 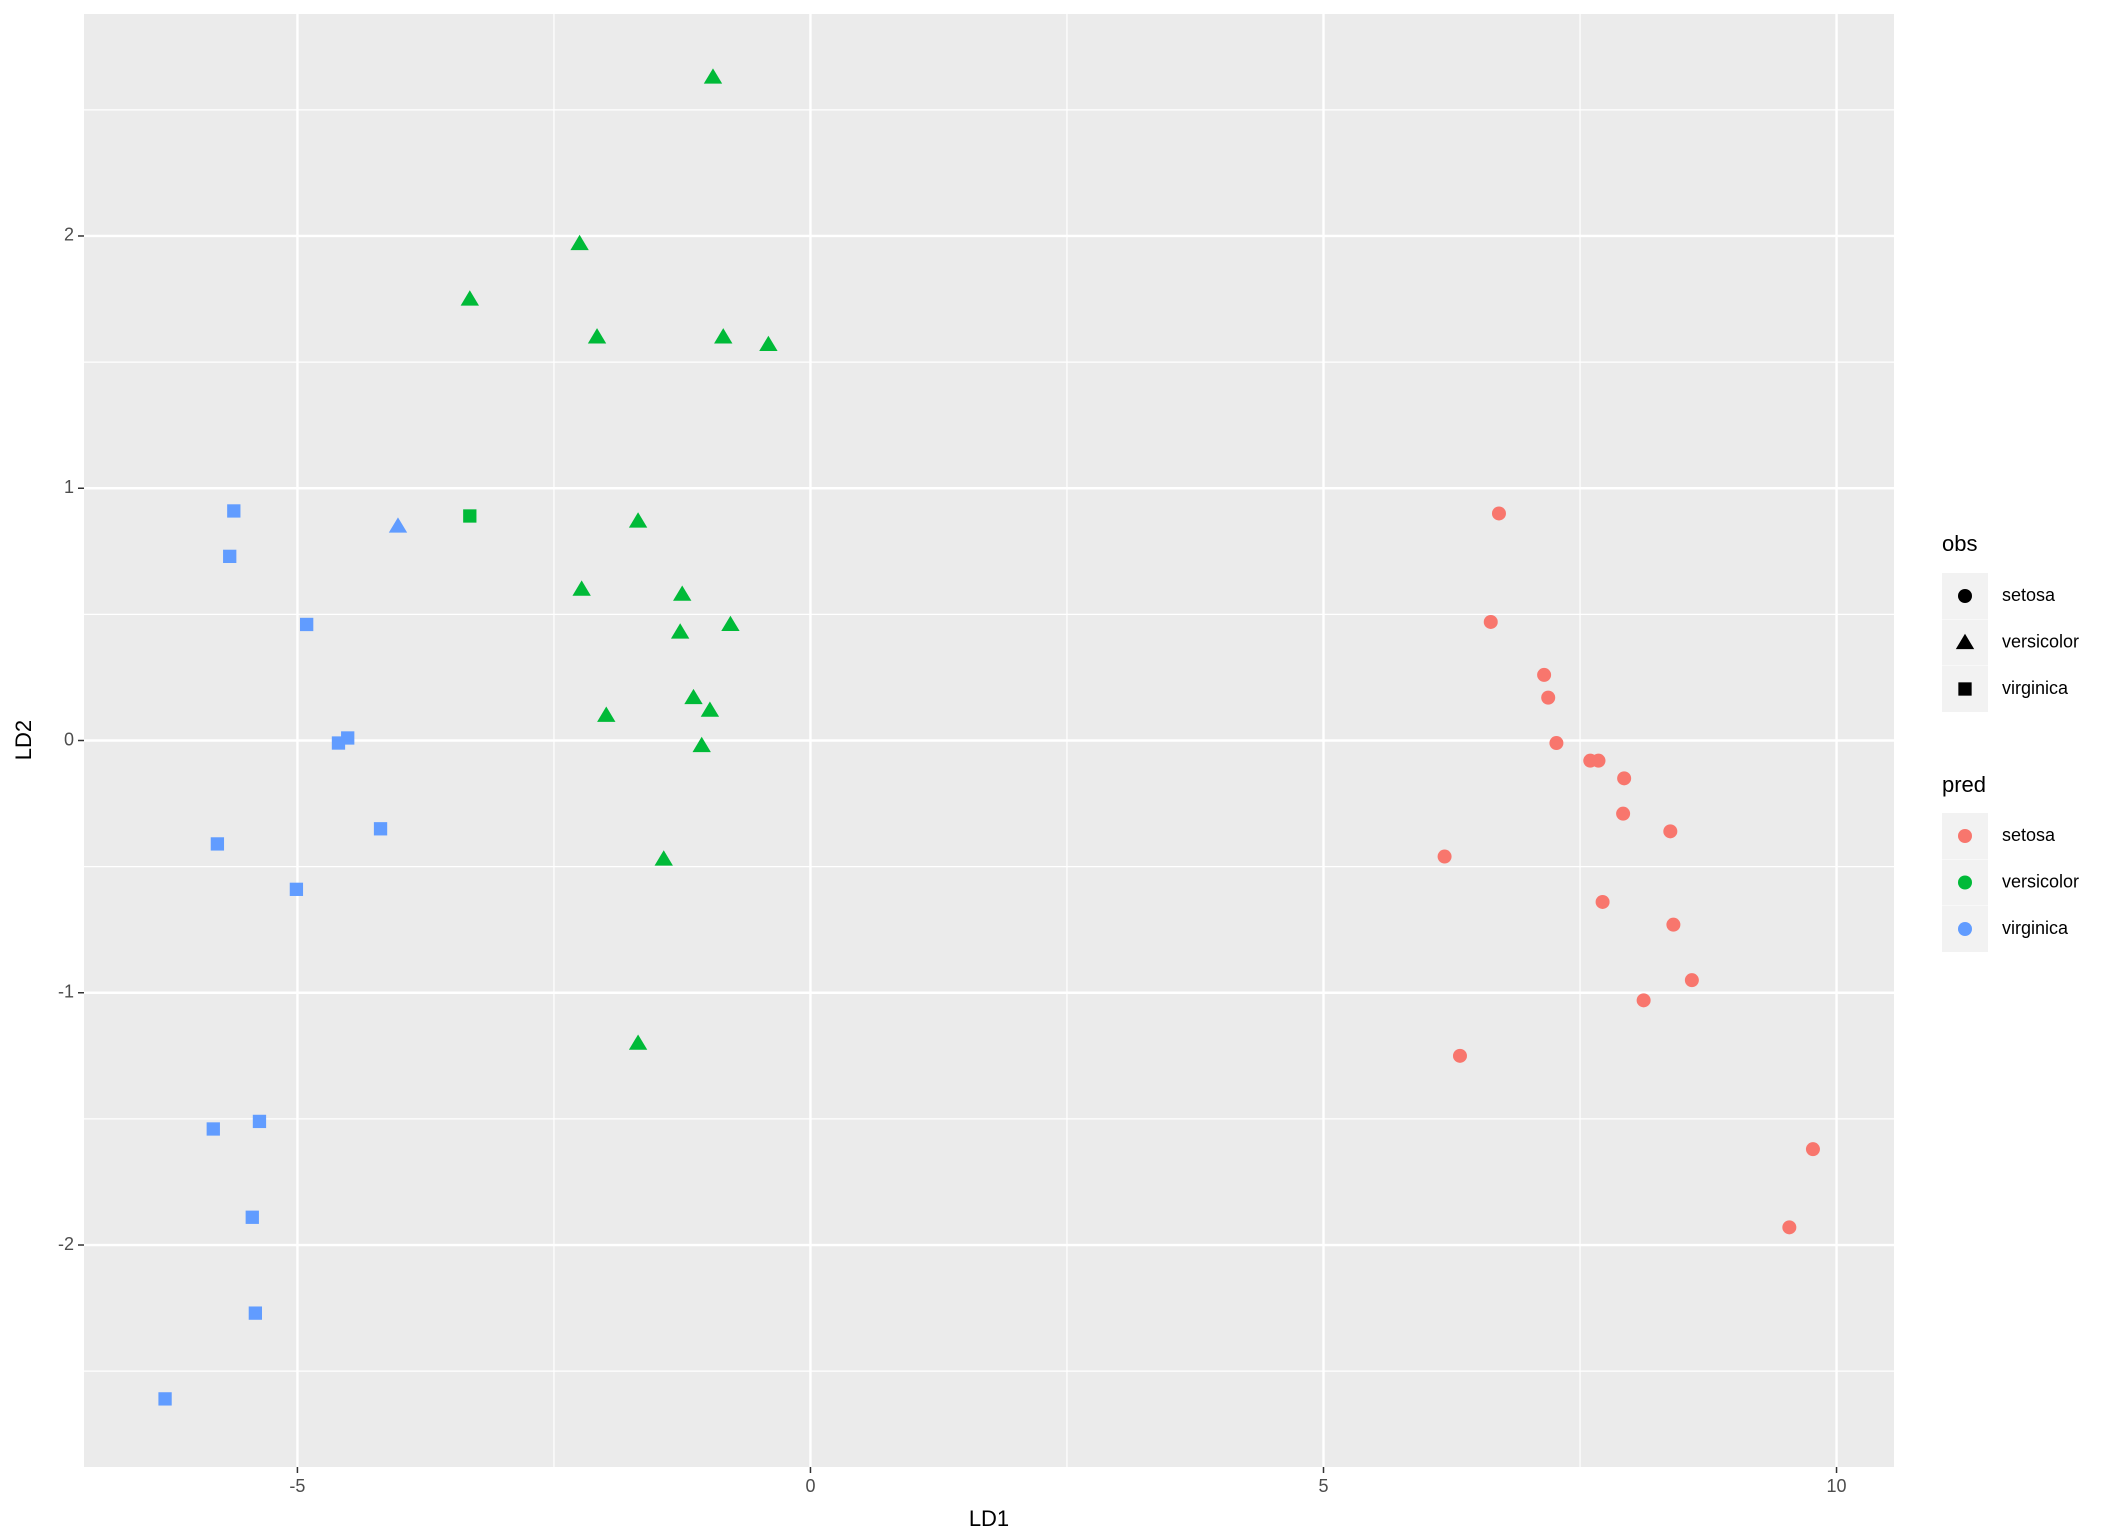 What do you see at coordinates (297, 1486) in the screenshot?
I see `x-tick-label: -5` at bounding box center [297, 1486].